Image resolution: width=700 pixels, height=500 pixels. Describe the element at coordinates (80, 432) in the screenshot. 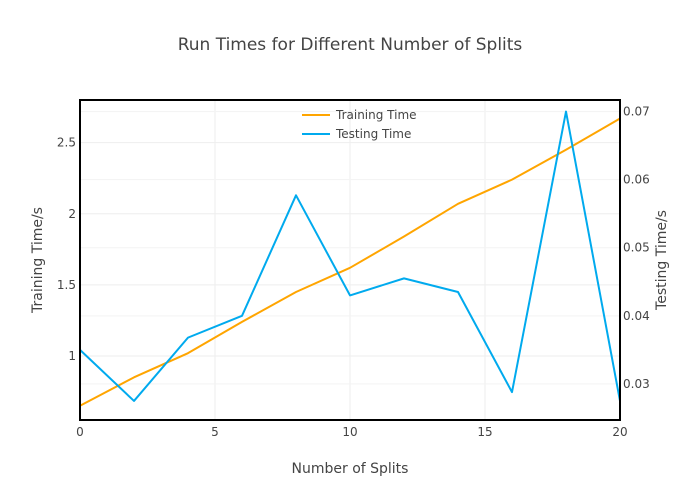

I see `x-tick-label: 0` at that location.